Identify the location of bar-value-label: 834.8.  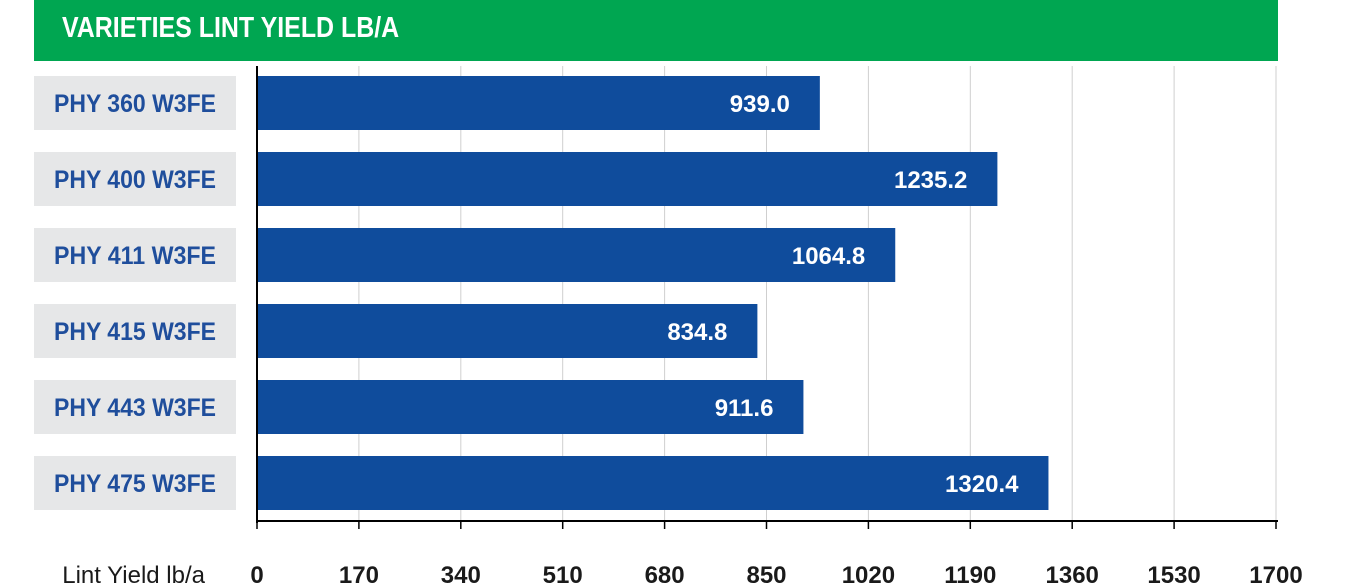
(697, 332).